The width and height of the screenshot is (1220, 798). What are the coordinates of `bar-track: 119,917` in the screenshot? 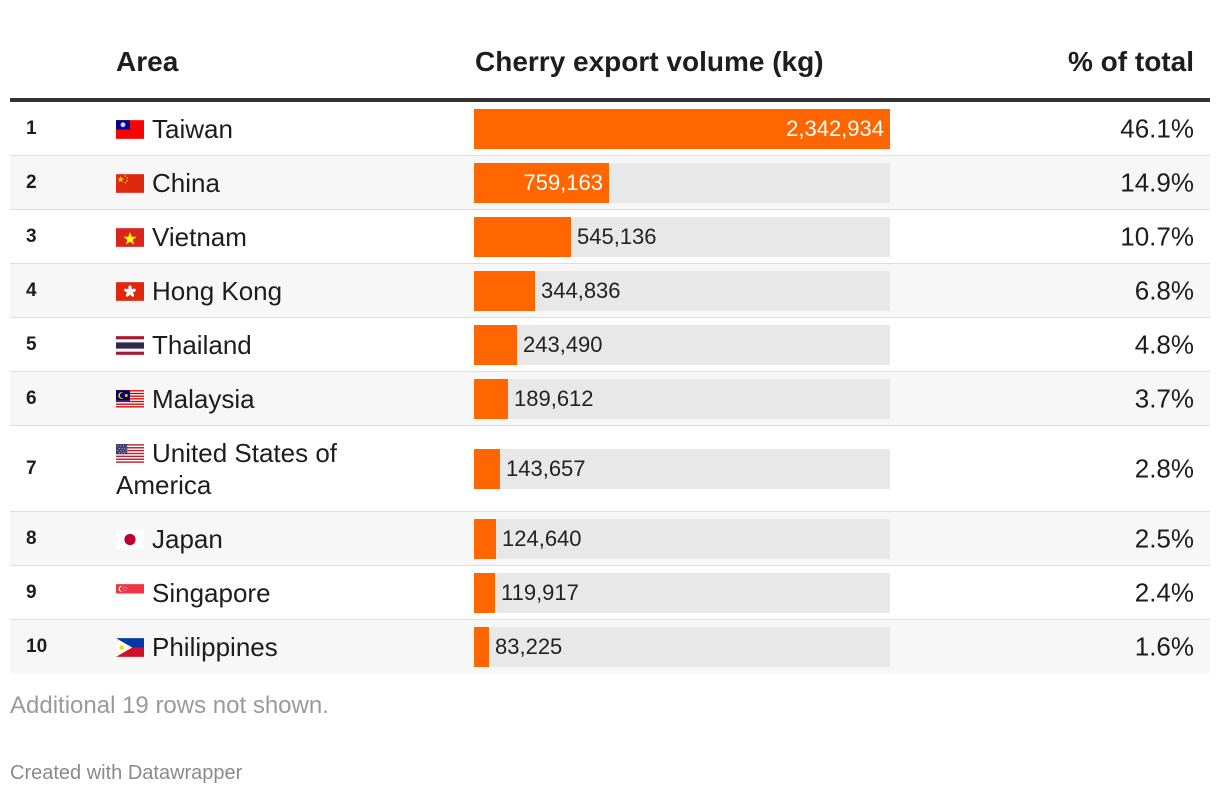 It's located at (682, 592).